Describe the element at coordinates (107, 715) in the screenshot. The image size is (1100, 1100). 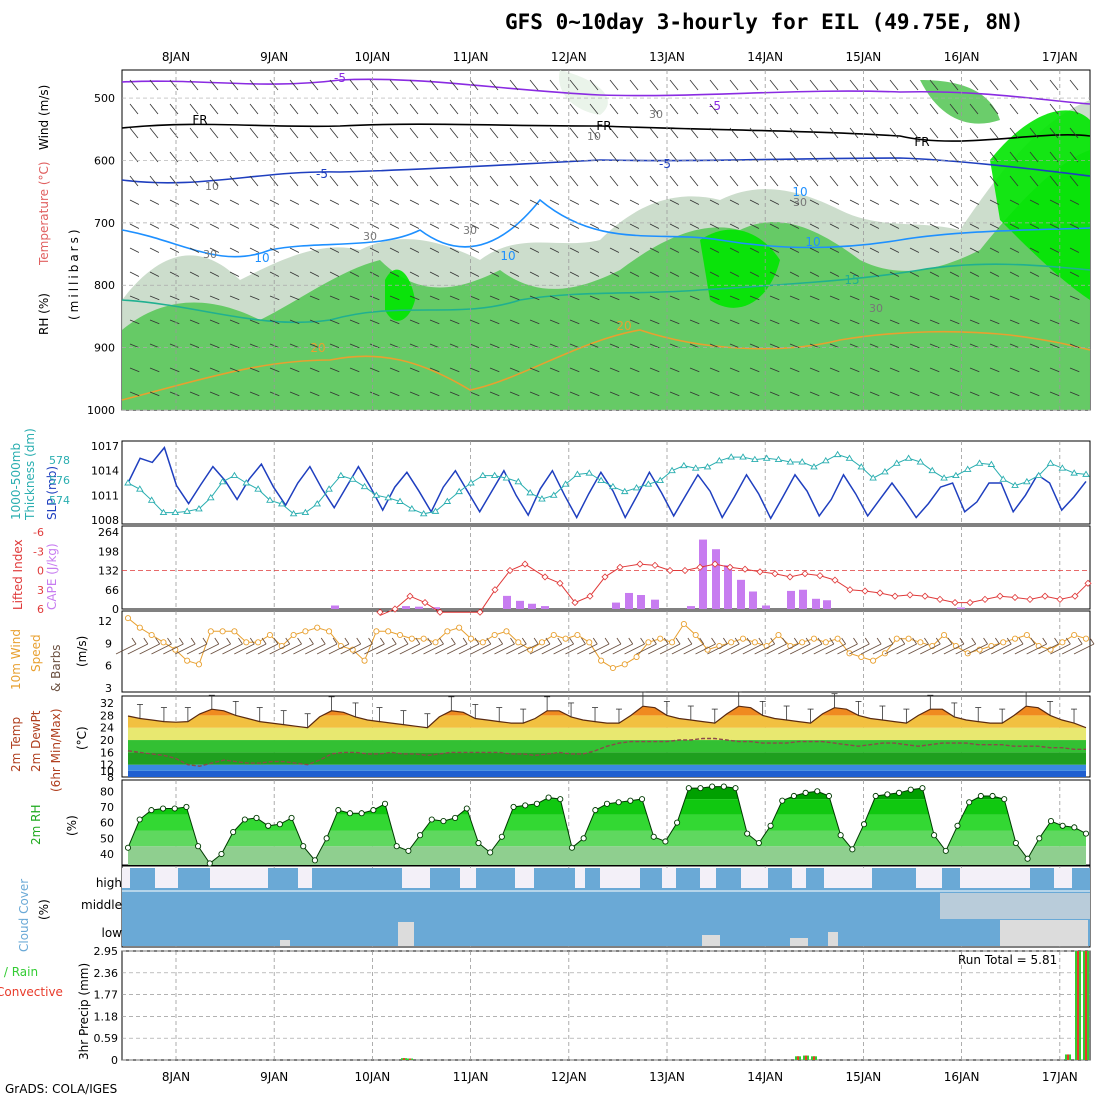
I see `temp-tick-label: 28` at that location.